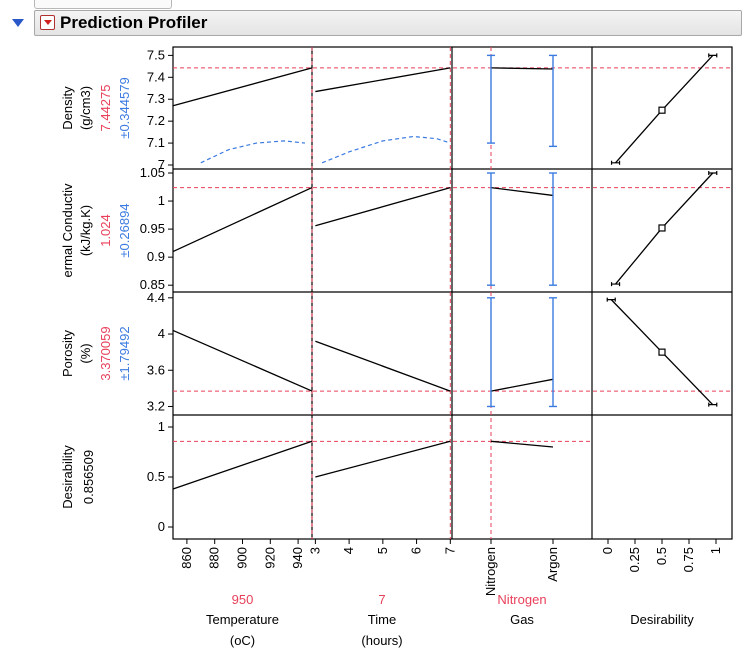 Image resolution: width=752 pixels, height=661 pixels. I want to click on x-tick-label: 880, so click(214, 558).